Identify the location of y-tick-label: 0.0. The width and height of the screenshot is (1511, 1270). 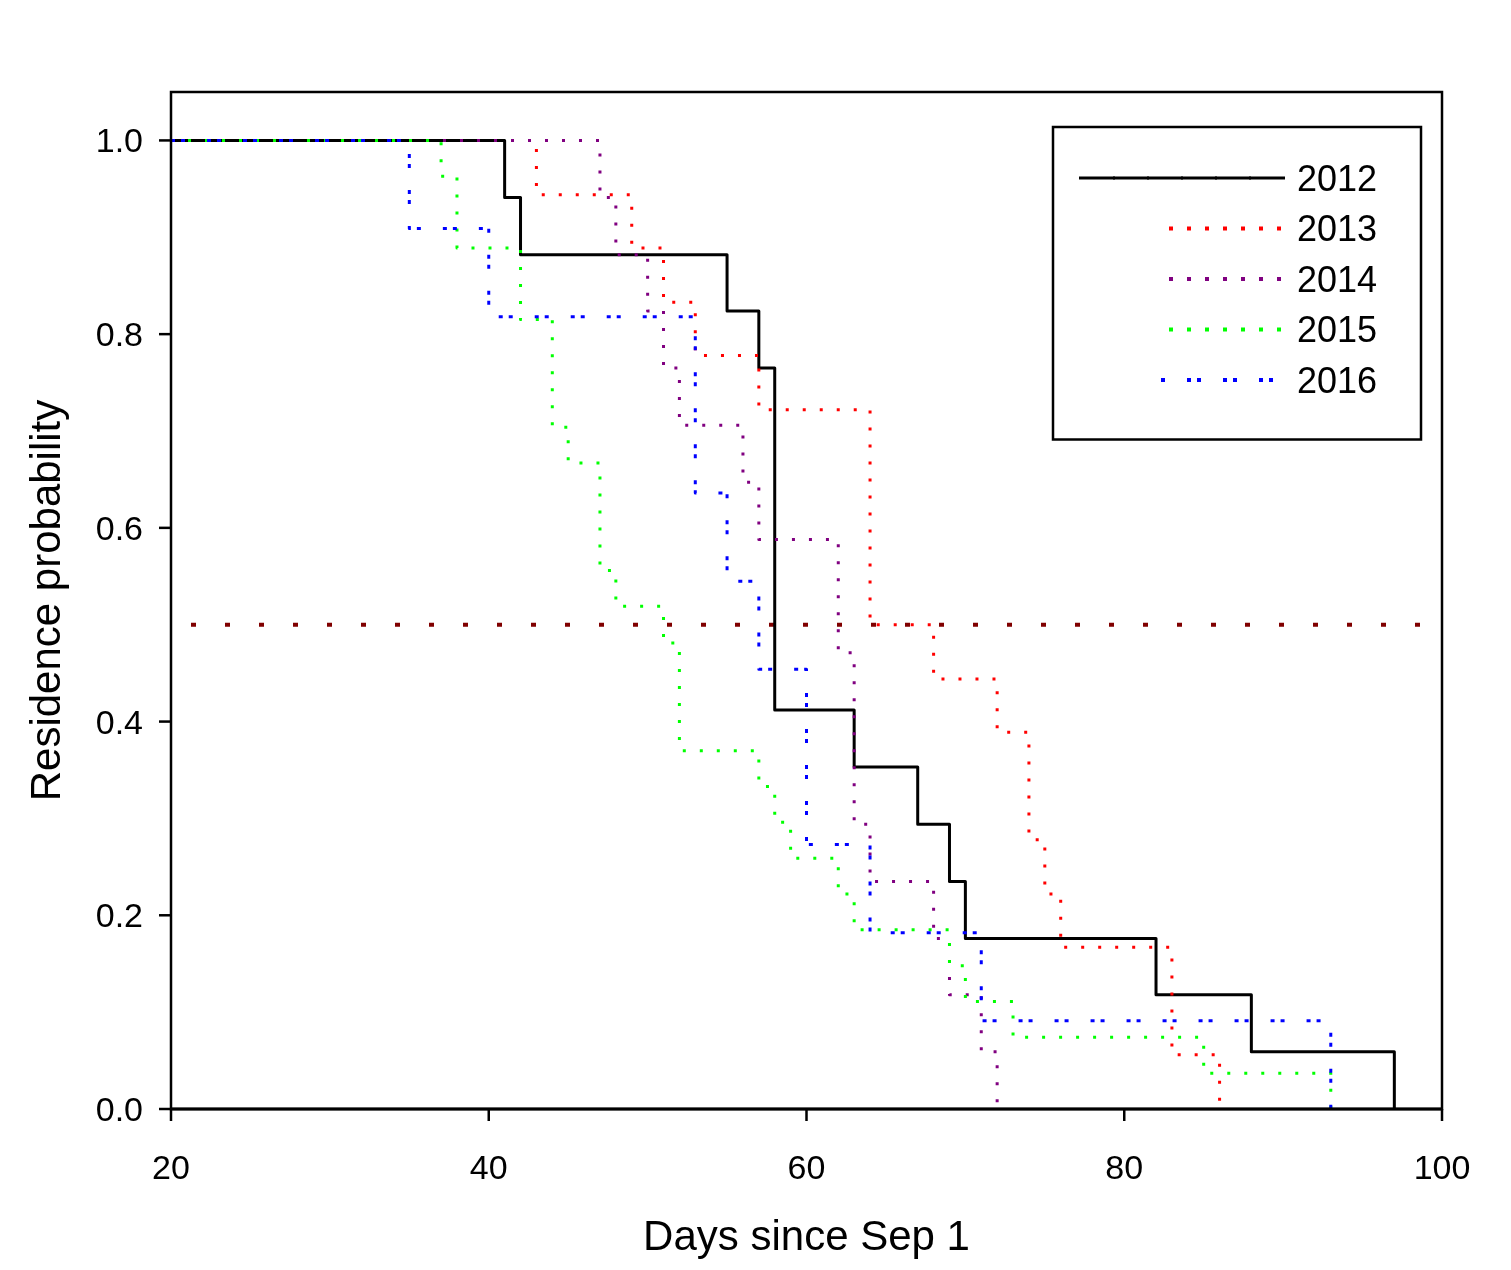
(119, 1109).